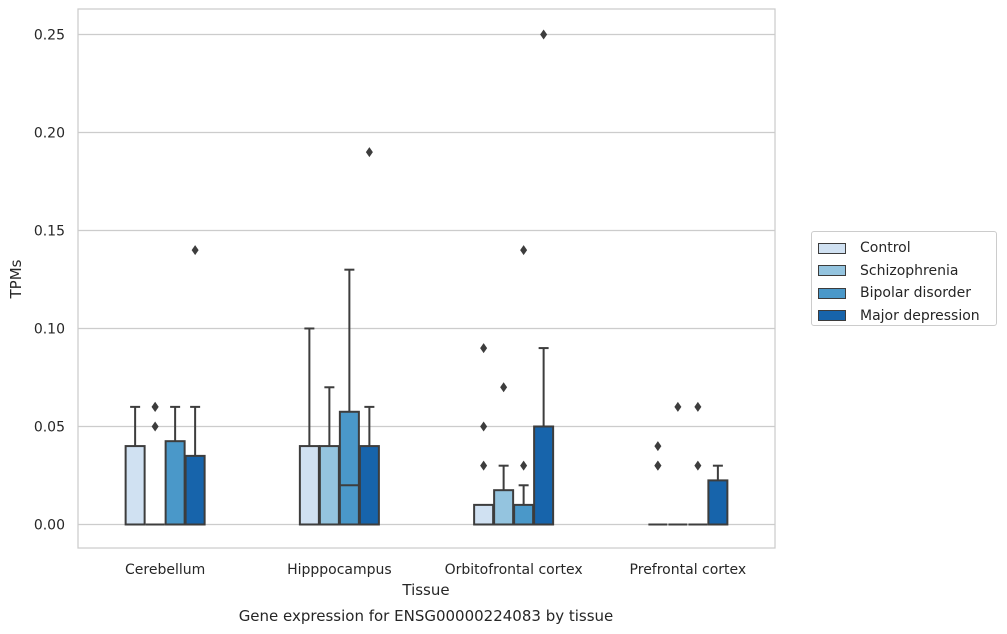 This screenshot has height=634, width=1007. What do you see at coordinates (688, 570) in the screenshot?
I see `x-tick-label: Prefrontal cortex` at bounding box center [688, 570].